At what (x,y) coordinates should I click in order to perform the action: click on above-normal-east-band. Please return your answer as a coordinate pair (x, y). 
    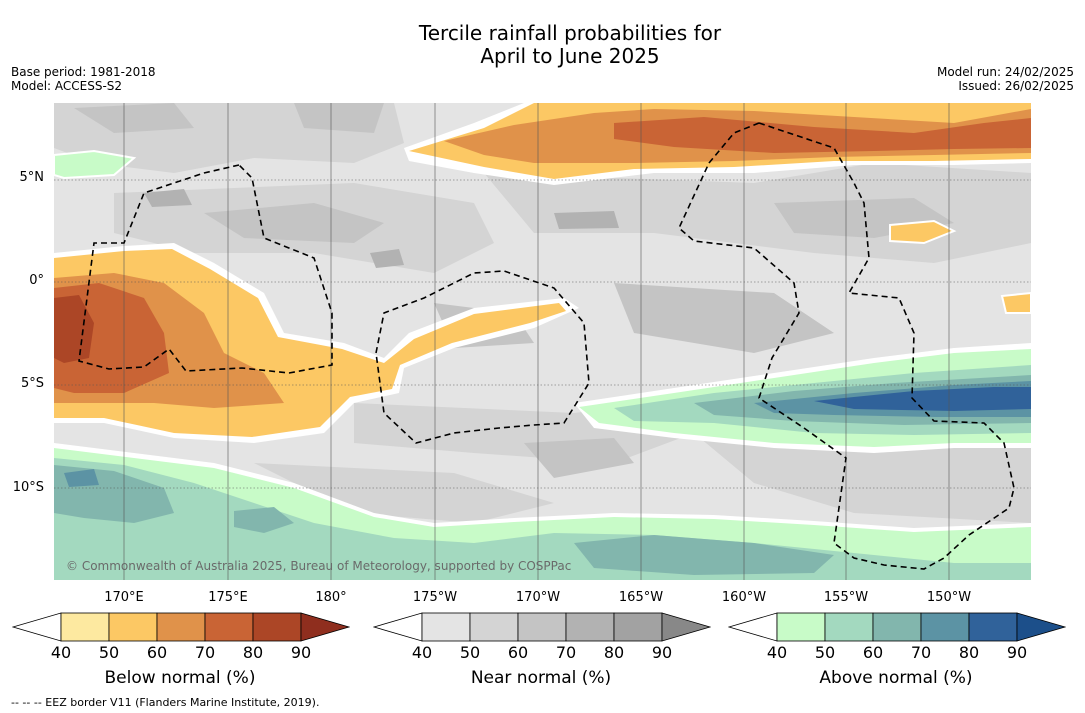
    Looking at the image, I should click on (802, 398).